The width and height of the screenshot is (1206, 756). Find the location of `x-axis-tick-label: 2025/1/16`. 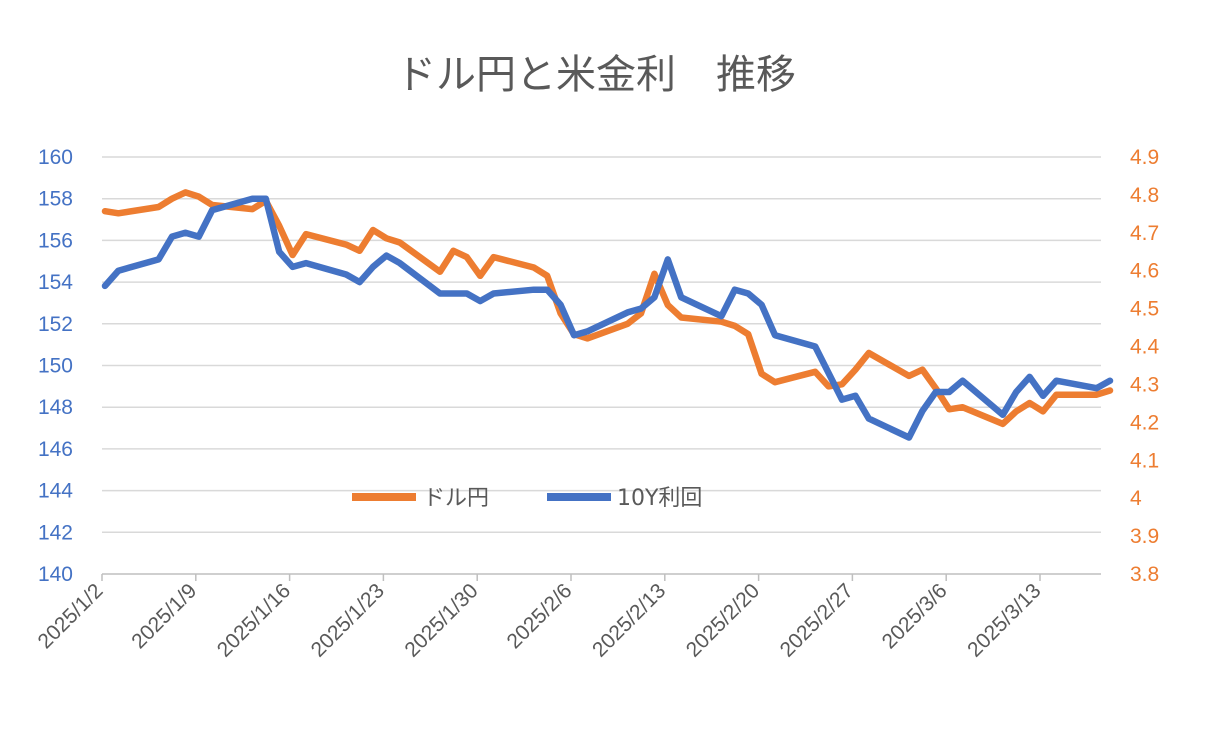

x-axis-tick-label: 2025/1/16 is located at coordinates (254, 620).